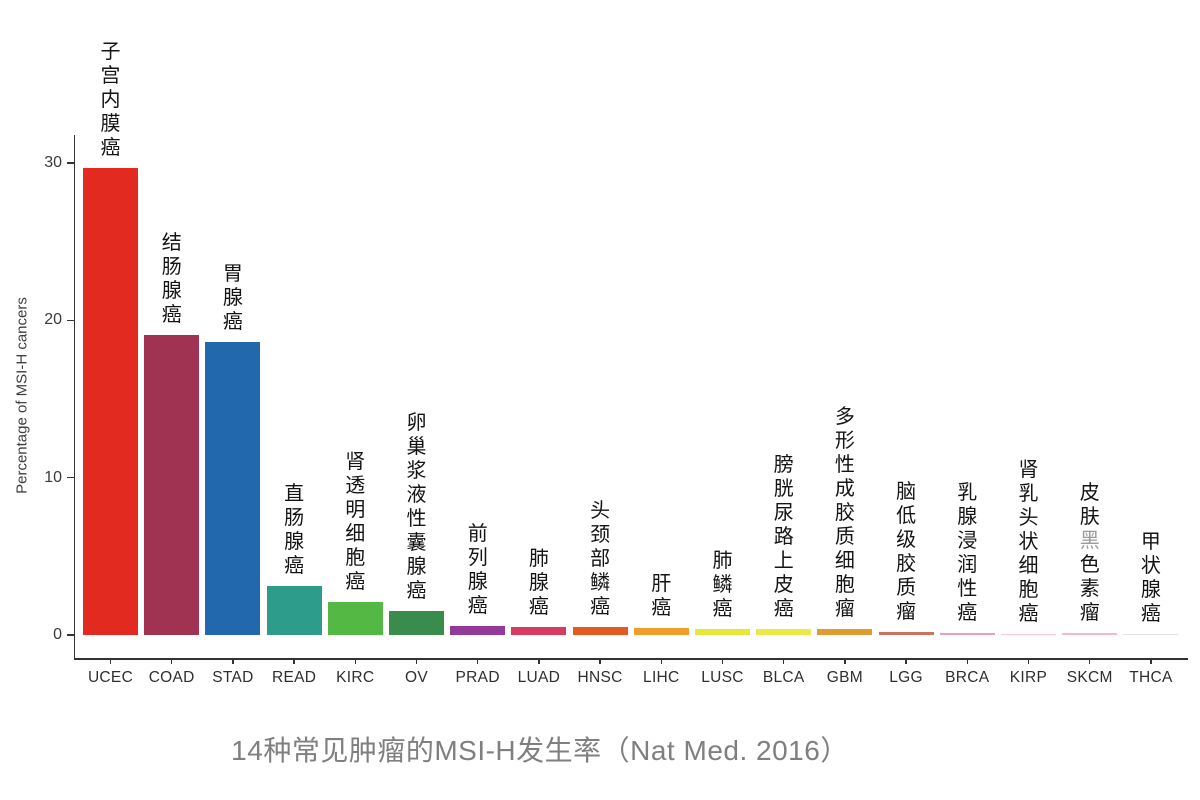 Image resolution: width=1200 pixels, height=800 pixels. Describe the element at coordinates (600, 559) in the screenshot. I see `cn-char: 部` at that location.